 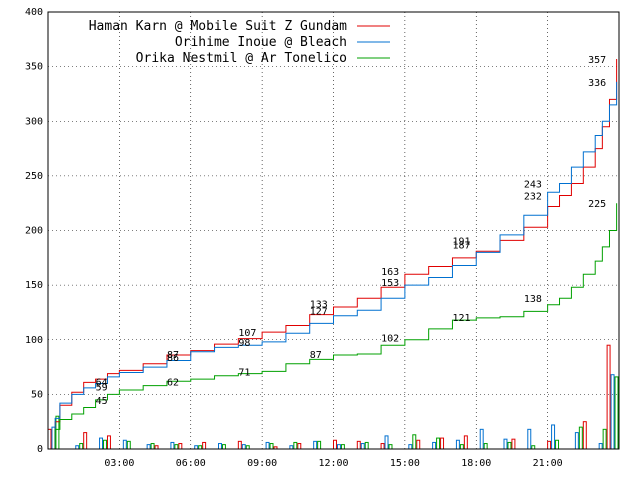 What do you see at coordinates (34, 231) in the screenshot?
I see `y-tick-label: 200` at bounding box center [34, 231].